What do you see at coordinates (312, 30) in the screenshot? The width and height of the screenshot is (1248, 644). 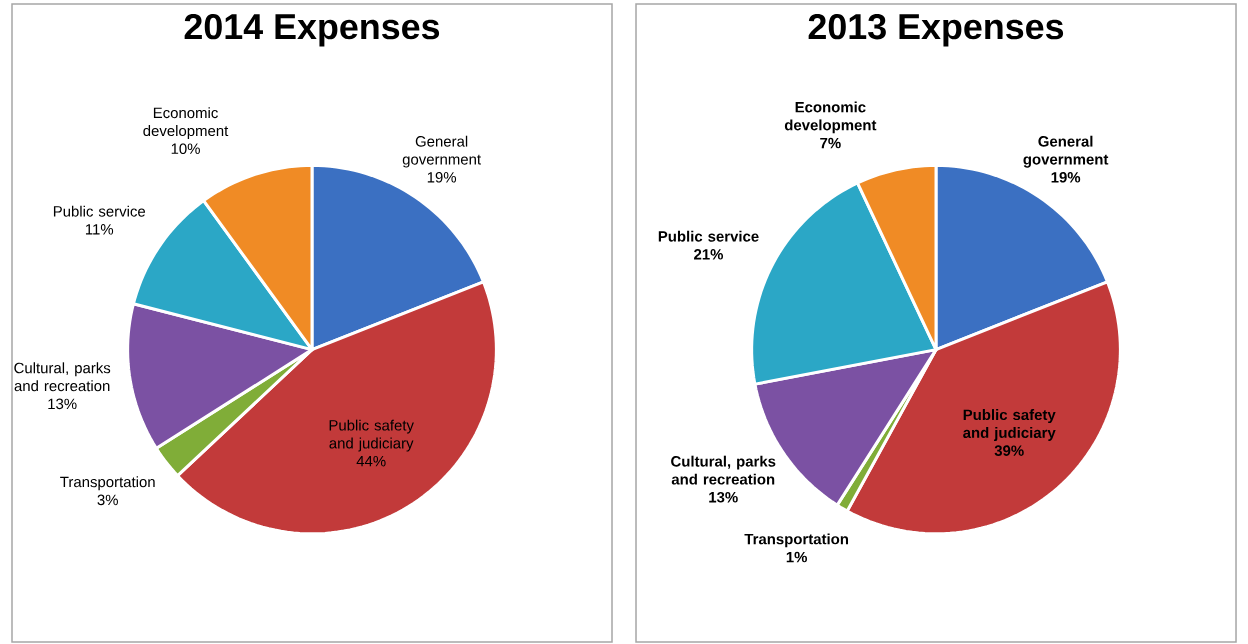 I see `chart-title: 2014 Expenses` at bounding box center [312, 30].